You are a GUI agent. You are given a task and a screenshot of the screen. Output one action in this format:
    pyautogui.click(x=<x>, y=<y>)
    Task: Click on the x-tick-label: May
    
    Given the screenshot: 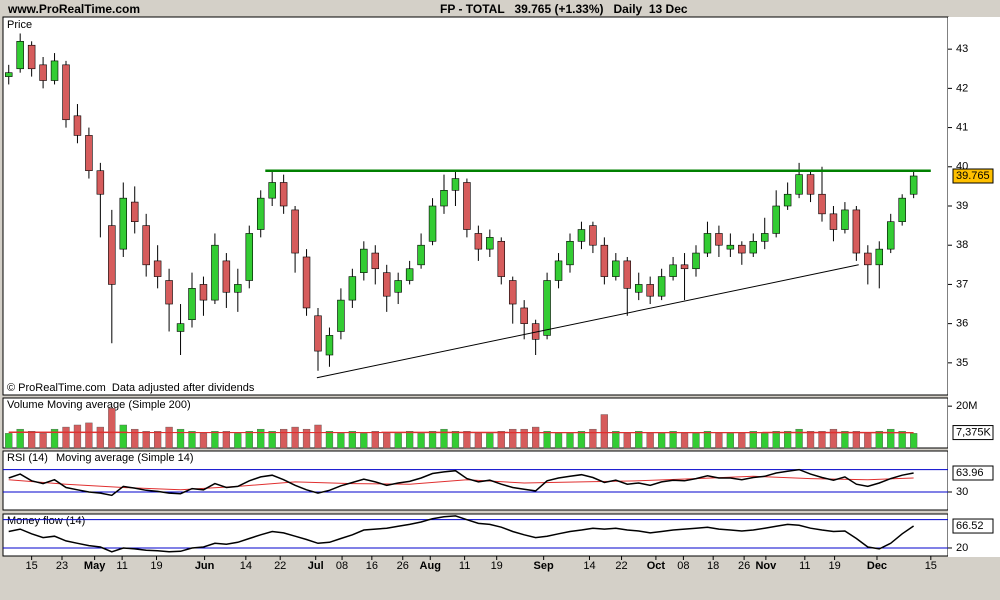 What is the action you would take?
    pyautogui.click(x=95, y=566)
    